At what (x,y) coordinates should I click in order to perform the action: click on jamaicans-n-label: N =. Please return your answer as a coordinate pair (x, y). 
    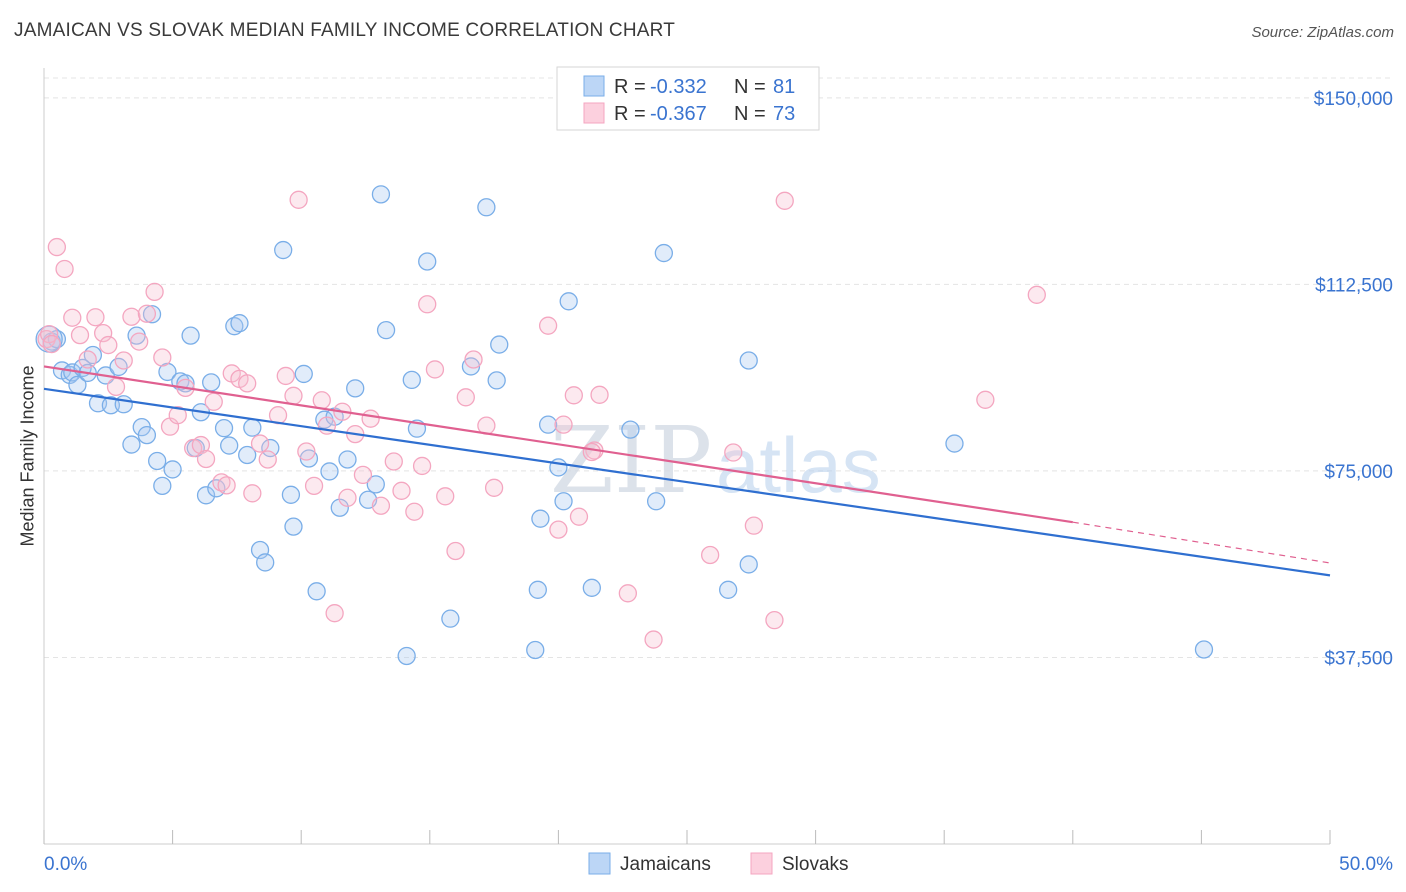
    Looking at the image, I should click on (750, 87).